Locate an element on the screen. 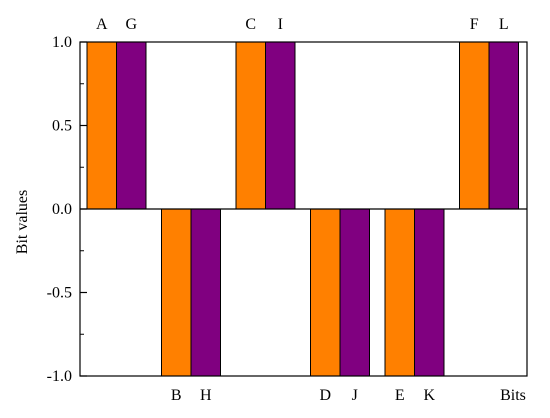  bar-label-c: C is located at coordinates (250, 24).